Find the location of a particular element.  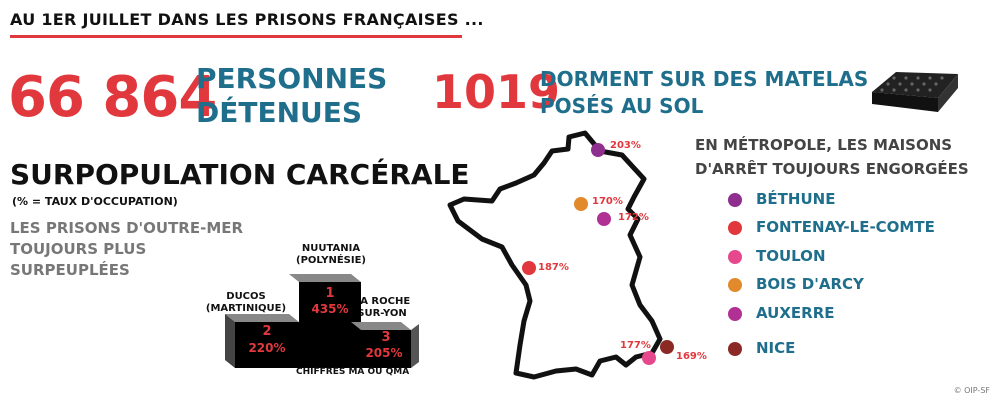

metropole-title-line2: D'ARRÊT TOUJOURS ENGORGÉES is located at coordinates (832, 169).